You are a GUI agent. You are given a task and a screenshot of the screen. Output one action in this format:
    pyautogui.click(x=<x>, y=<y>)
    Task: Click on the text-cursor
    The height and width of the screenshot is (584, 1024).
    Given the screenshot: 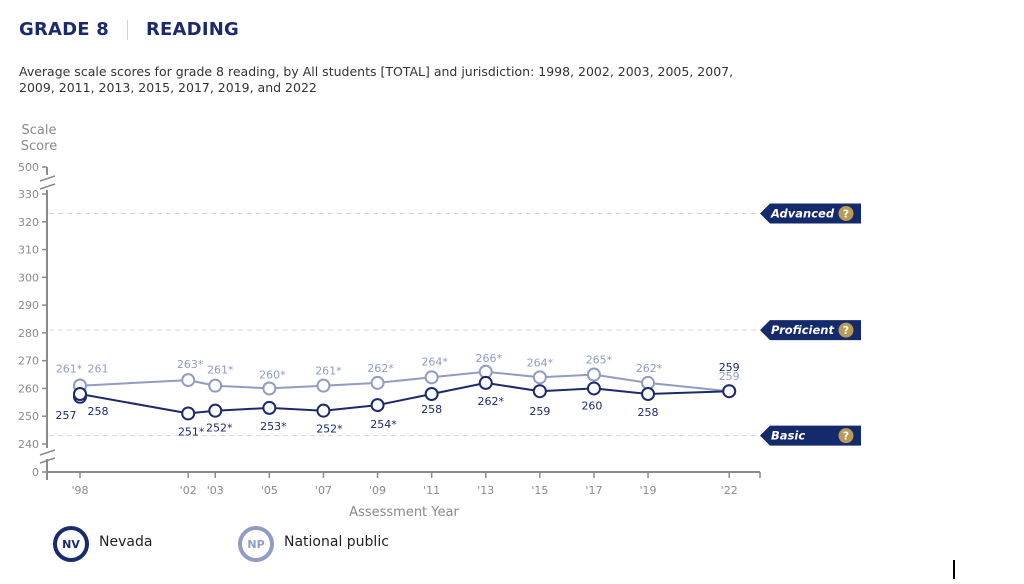 What is the action you would take?
    pyautogui.click(x=954, y=569)
    